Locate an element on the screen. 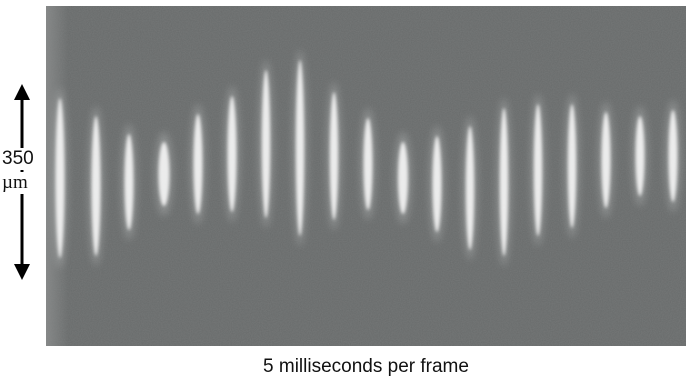 This screenshot has width=686, height=384. scale-bar-unit: µm is located at coordinates (22, 183).